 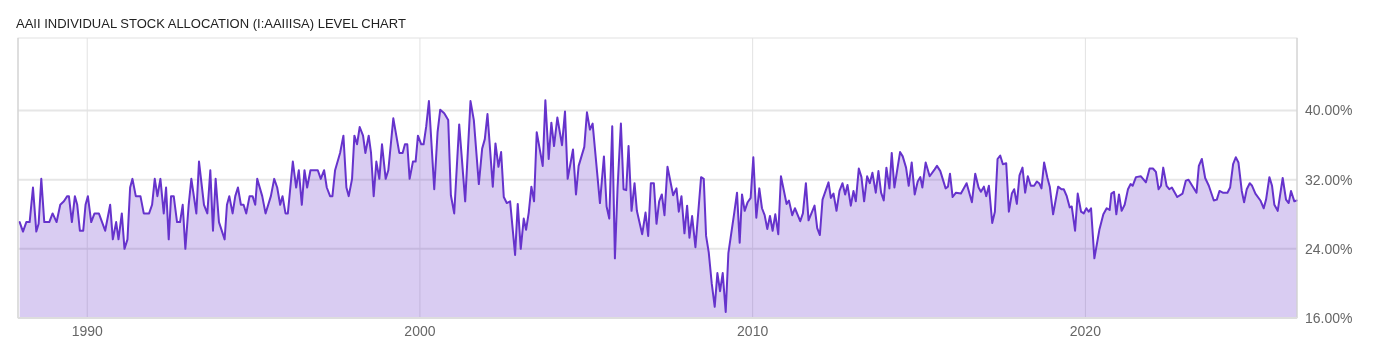 I want to click on y-tick-label: 40.00%, so click(x=1329, y=110).